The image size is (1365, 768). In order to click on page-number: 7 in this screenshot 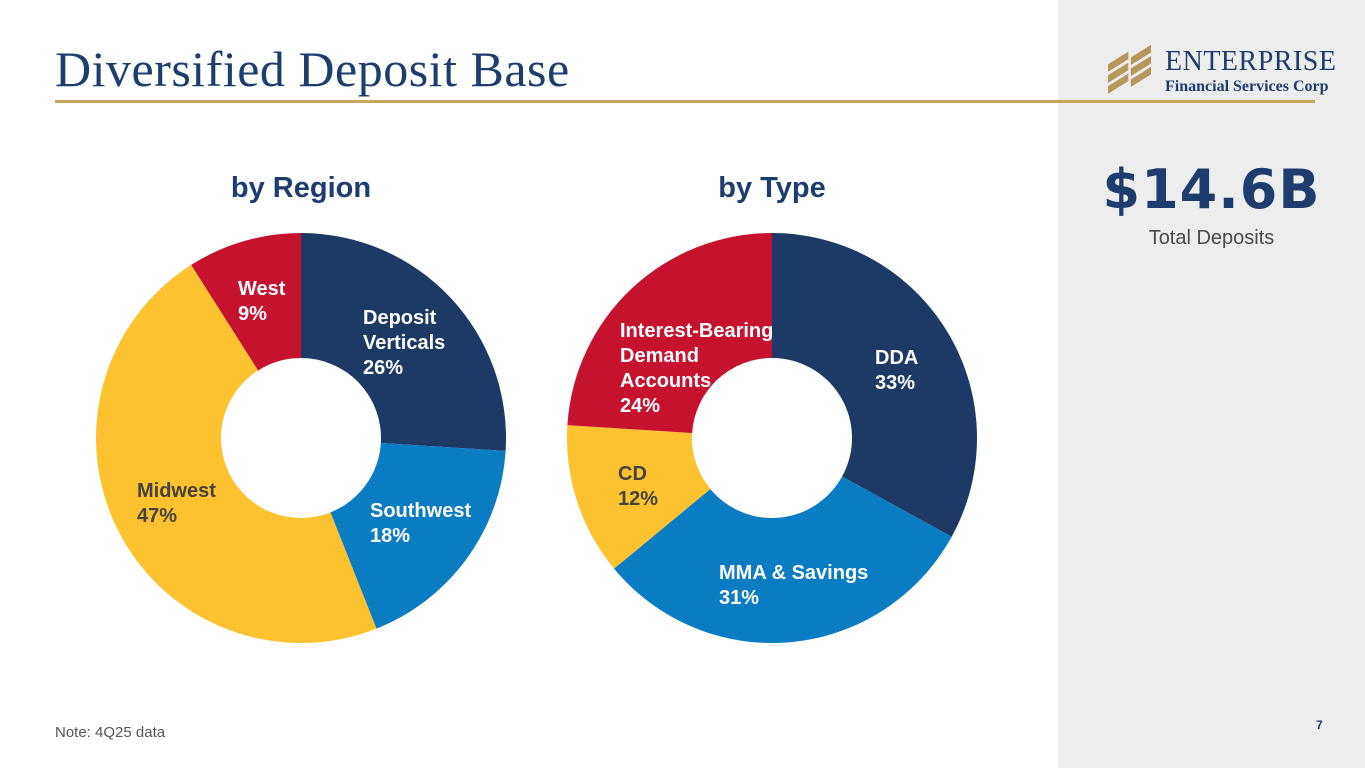, I will do `click(1319, 725)`.